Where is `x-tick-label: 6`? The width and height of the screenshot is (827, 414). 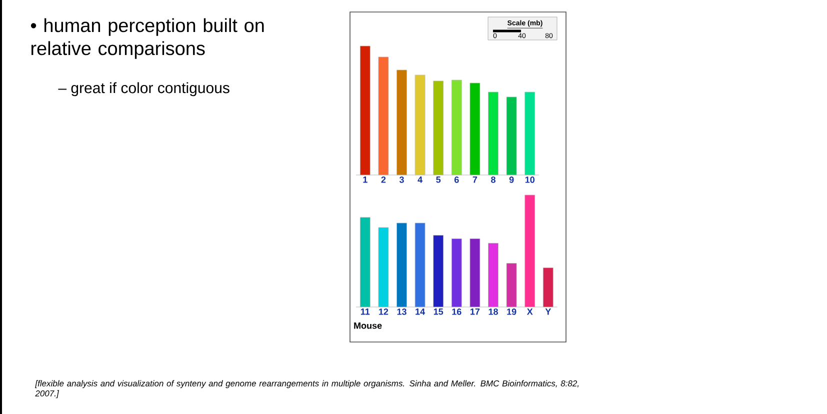
x-tick-label: 6 is located at coordinates (456, 179).